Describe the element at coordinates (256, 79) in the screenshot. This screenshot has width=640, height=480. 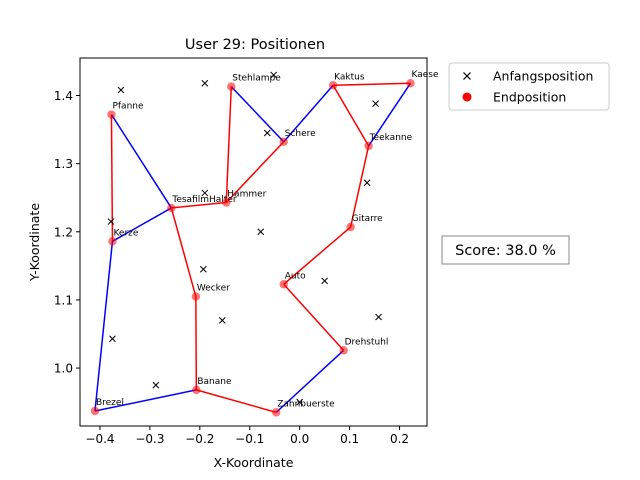
I see `end-position-label: Stehlampe` at that location.